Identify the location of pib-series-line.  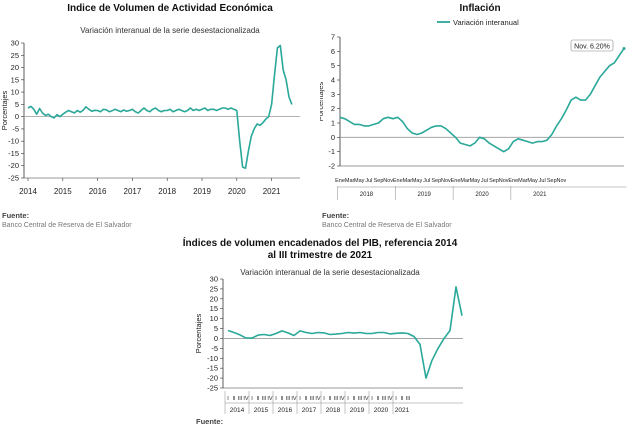
(345, 332).